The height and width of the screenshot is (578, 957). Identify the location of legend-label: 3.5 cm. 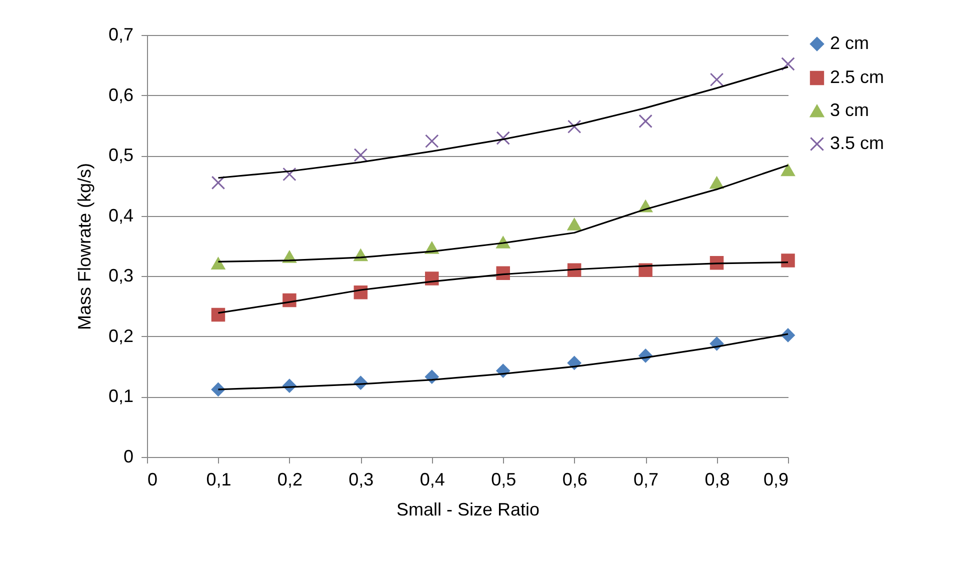
(857, 143).